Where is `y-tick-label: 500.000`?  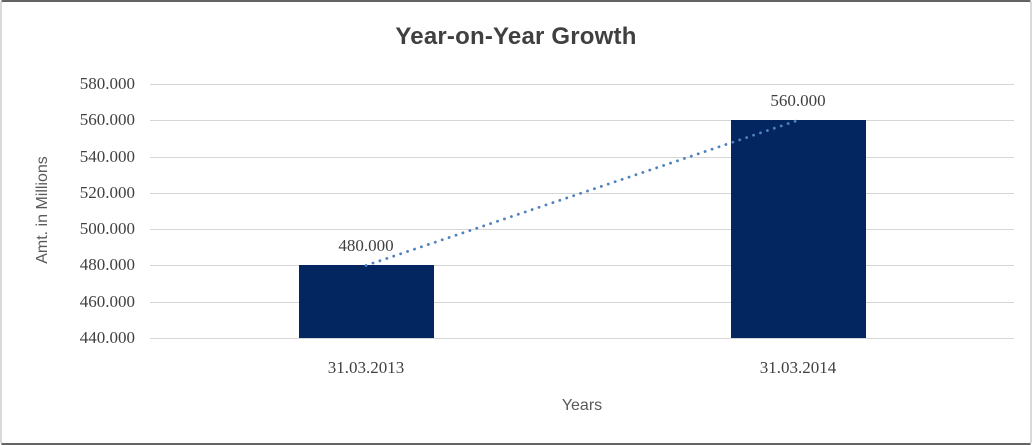 y-tick-label: 500.000 is located at coordinates (107, 229).